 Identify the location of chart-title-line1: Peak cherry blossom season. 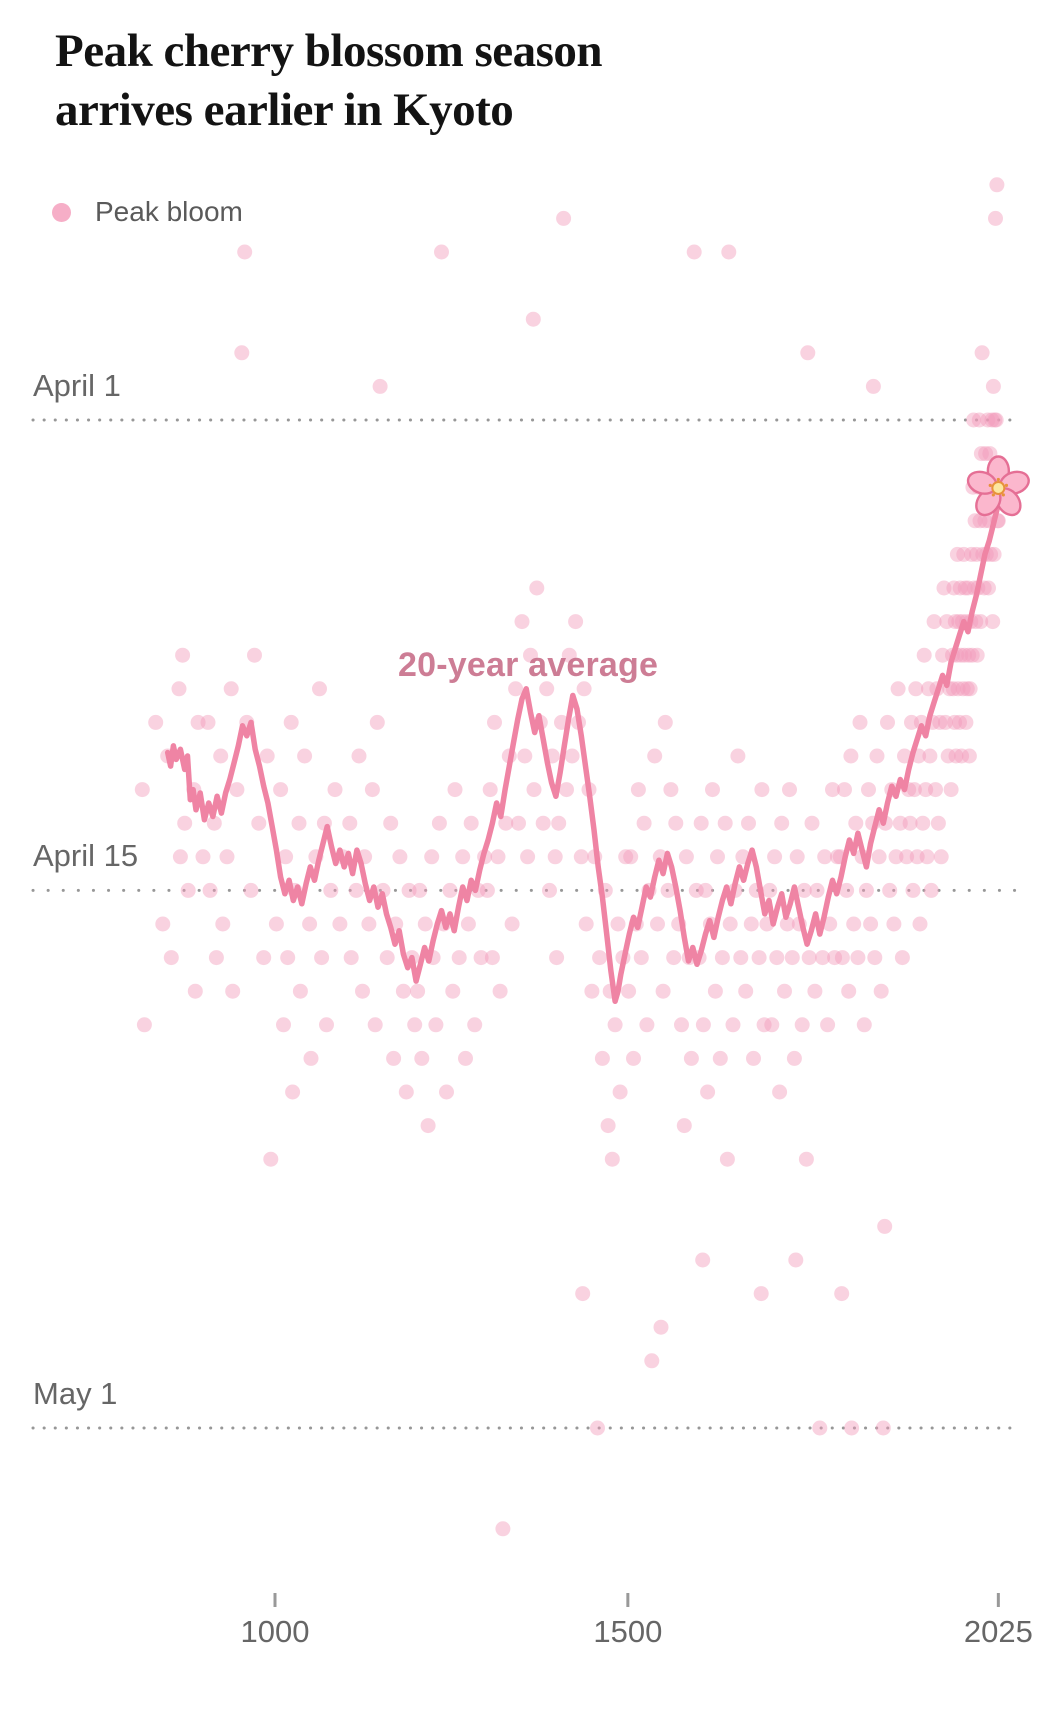
(329, 51).